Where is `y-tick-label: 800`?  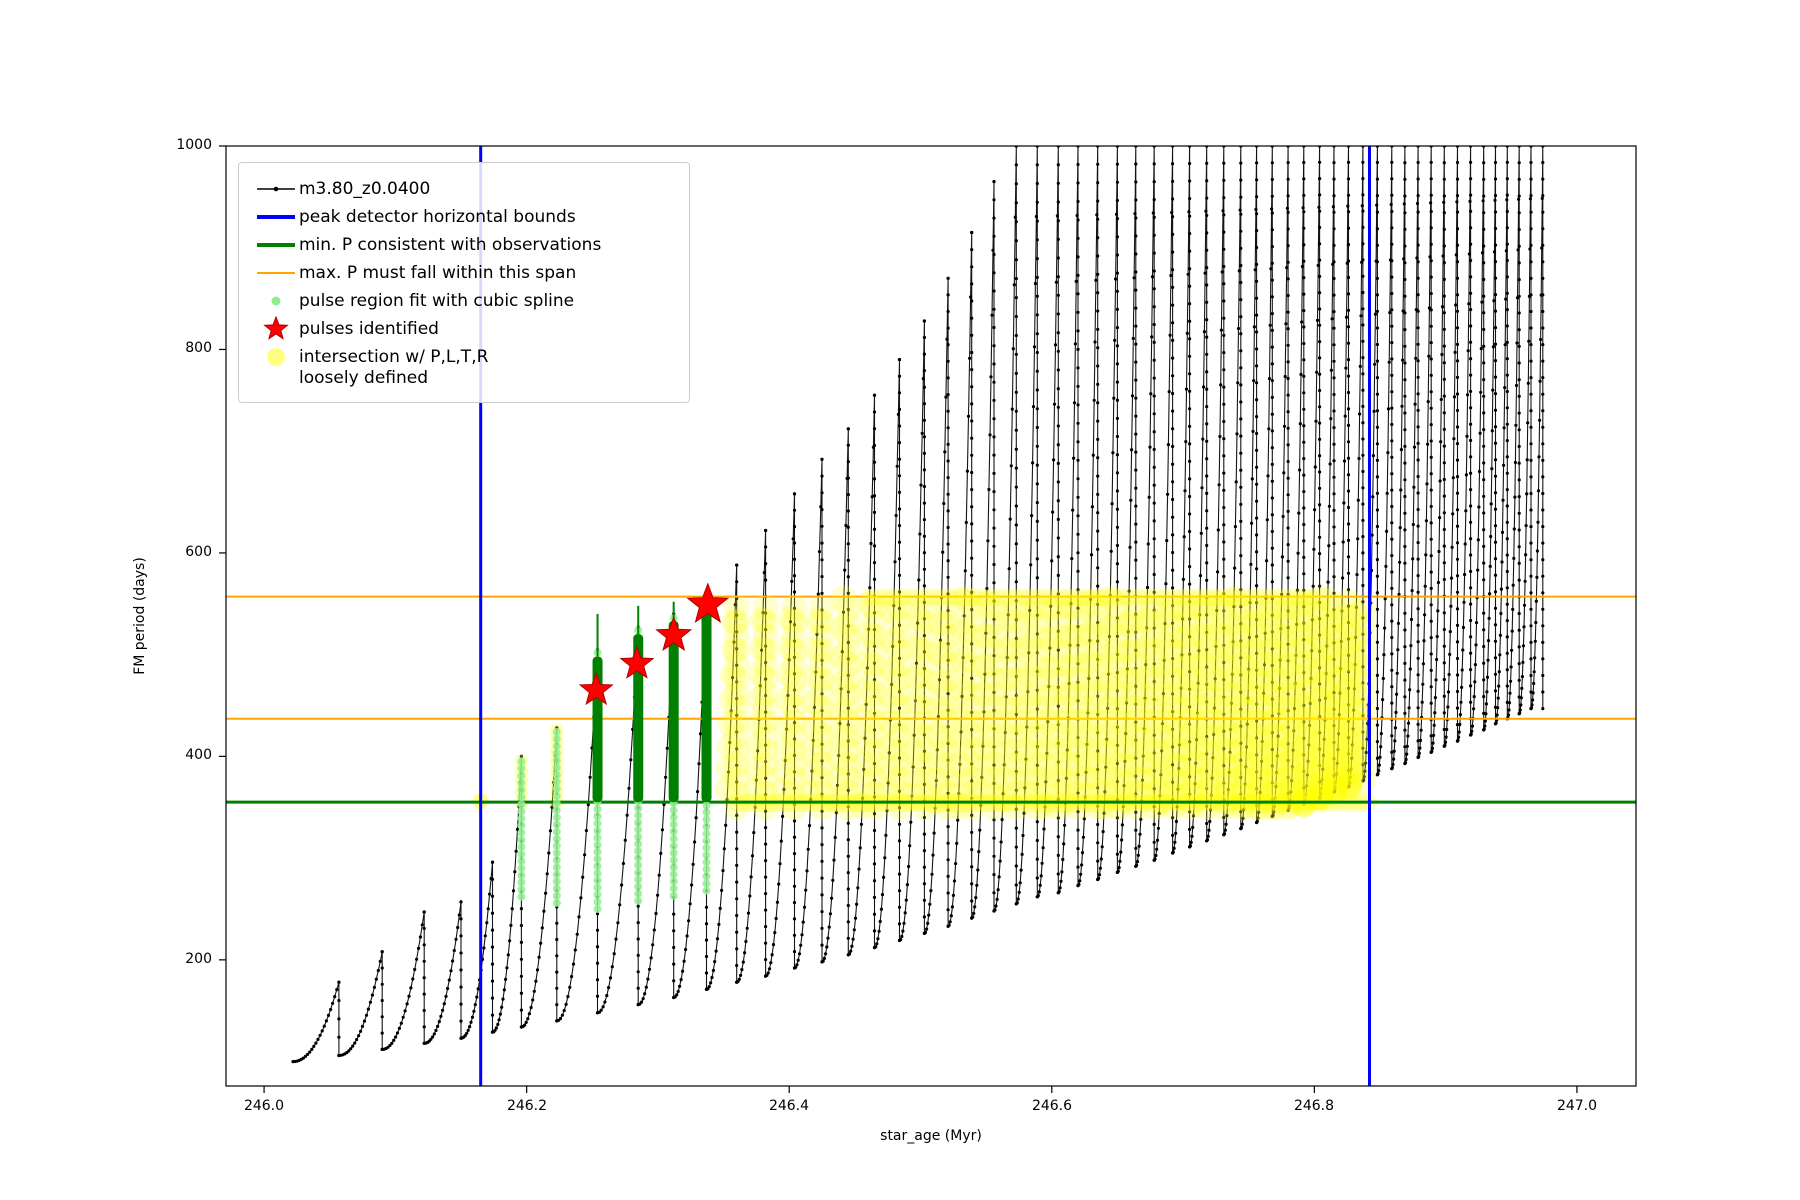 y-tick-label: 800 is located at coordinates (198, 348).